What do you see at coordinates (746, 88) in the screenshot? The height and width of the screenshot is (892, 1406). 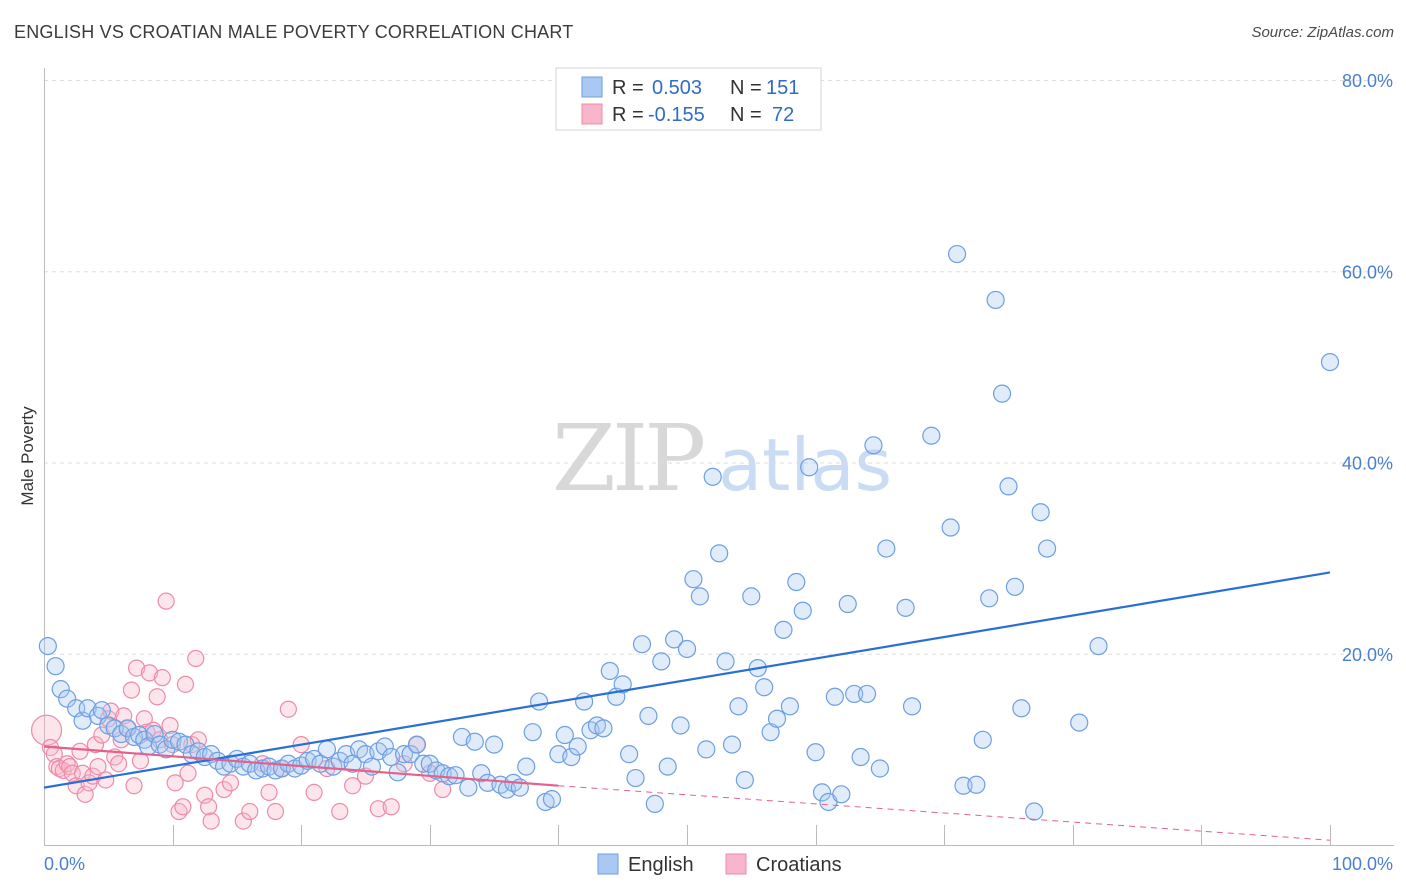 I see `english-n-label: N =` at bounding box center [746, 88].